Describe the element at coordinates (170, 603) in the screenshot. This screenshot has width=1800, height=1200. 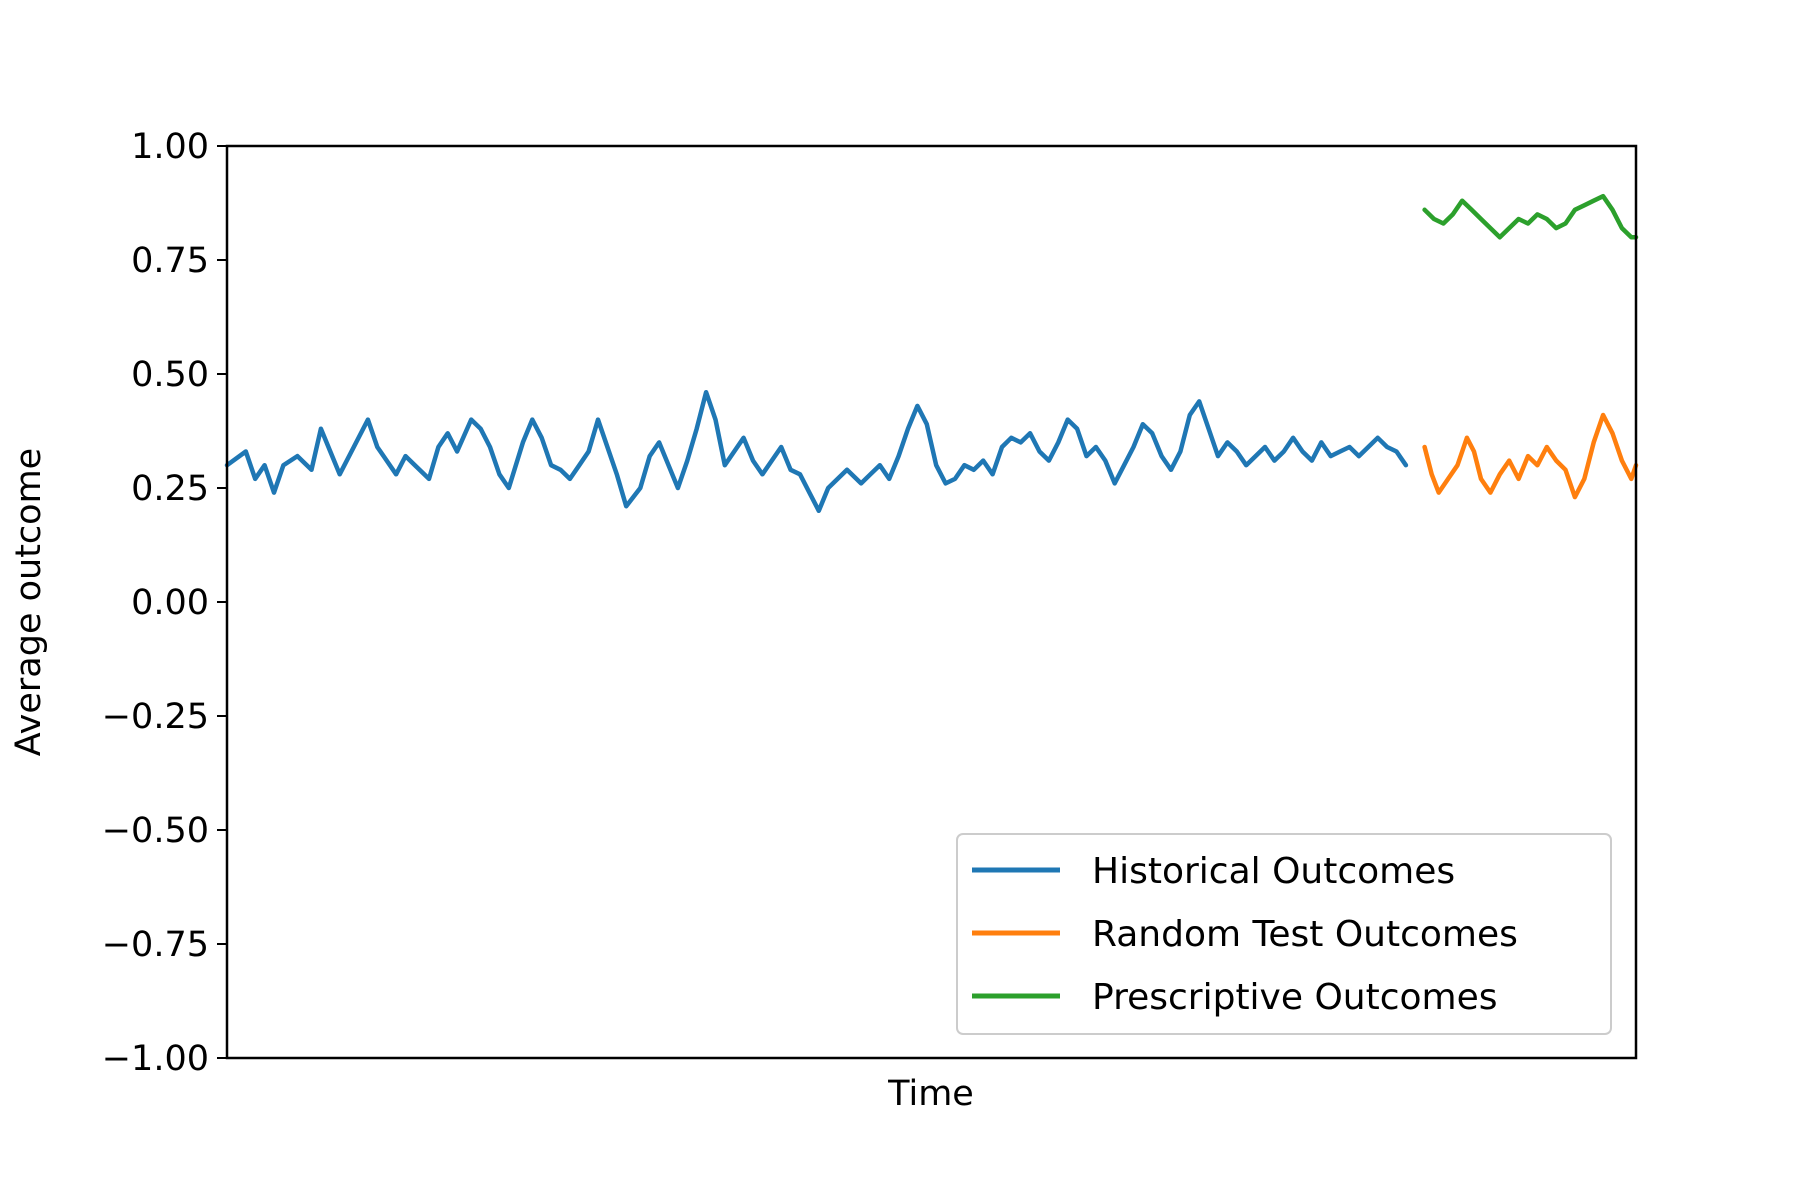
I see `y-tick-label: 0.00` at that location.